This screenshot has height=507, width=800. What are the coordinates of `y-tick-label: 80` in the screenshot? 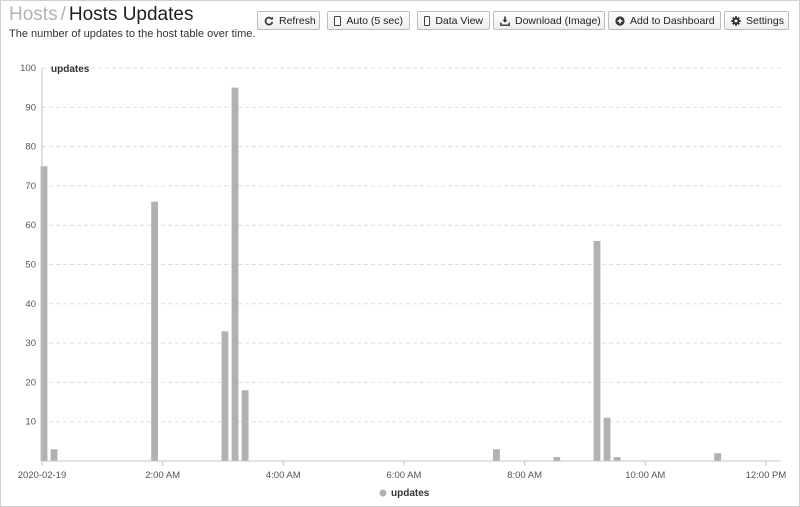 It's located at (30, 147).